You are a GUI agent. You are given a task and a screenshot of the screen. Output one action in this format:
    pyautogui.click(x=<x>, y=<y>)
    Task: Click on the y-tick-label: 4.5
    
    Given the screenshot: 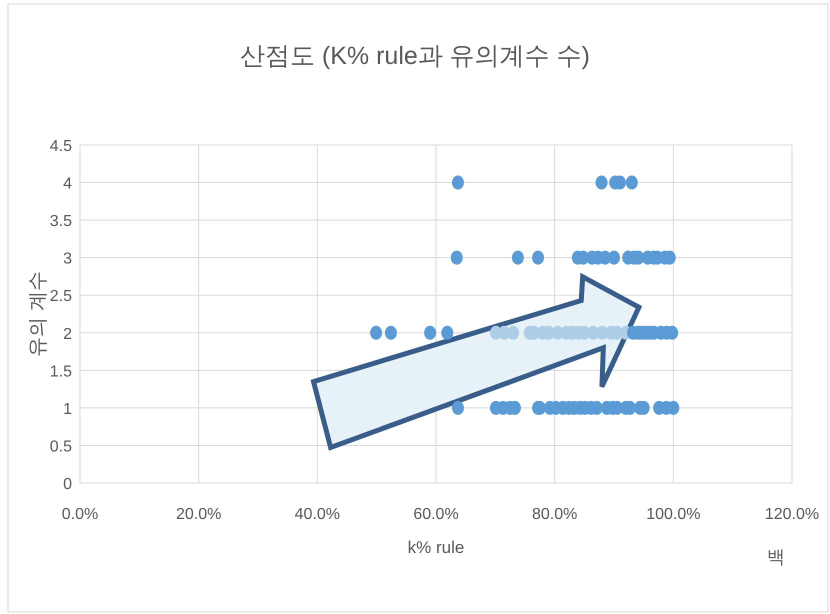 What is the action you would take?
    pyautogui.click(x=61, y=146)
    